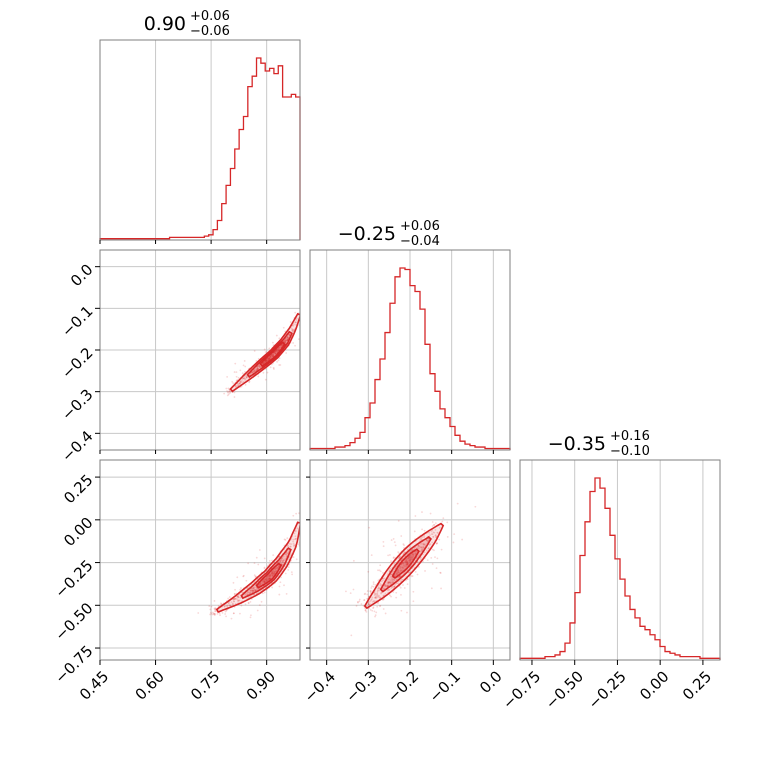  Describe the element at coordinates (200, 125) in the screenshot. I see `histogram-panel-1: 0.90 +0.06−0.06` at that location.